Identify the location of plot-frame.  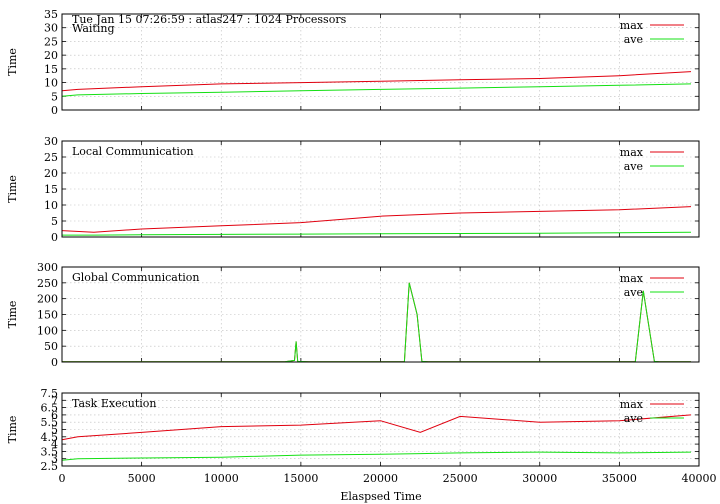
(380, 429).